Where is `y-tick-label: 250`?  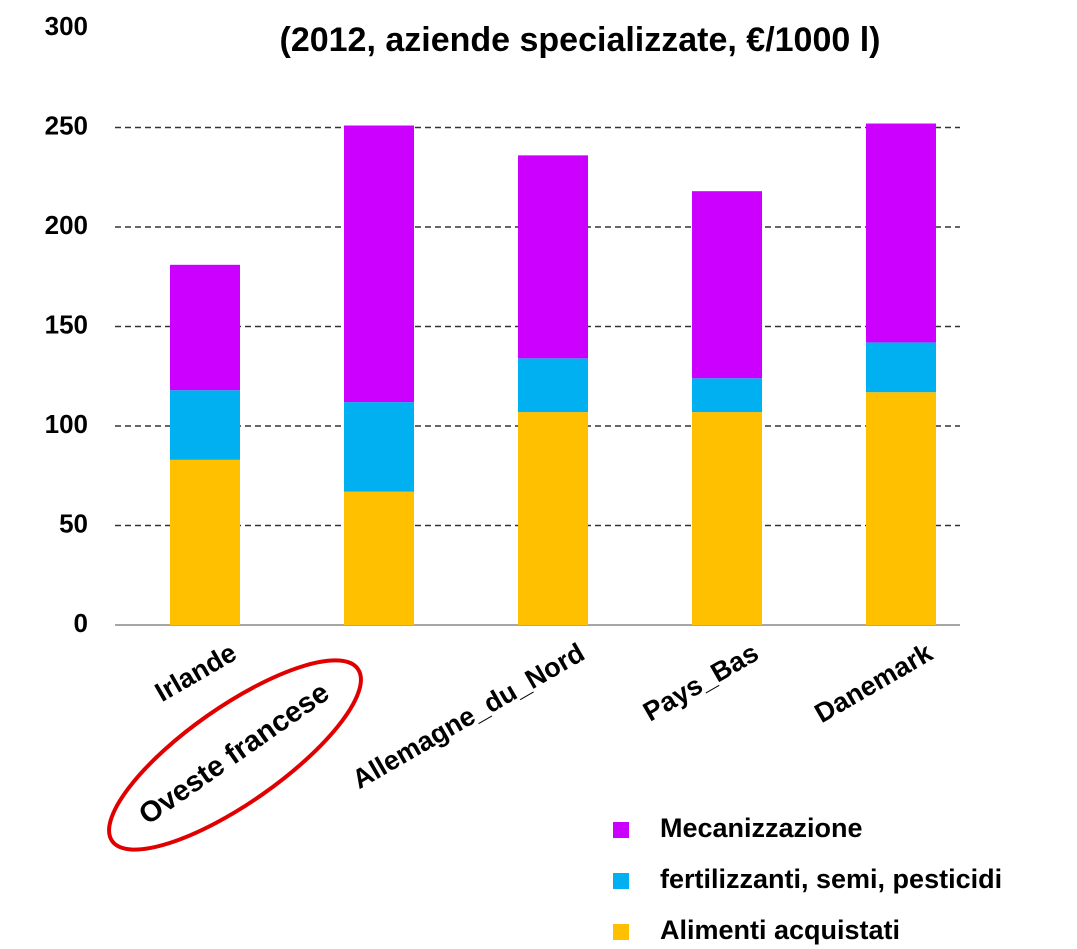 y-tick-label: 250 is located at coordinates (66, 125).